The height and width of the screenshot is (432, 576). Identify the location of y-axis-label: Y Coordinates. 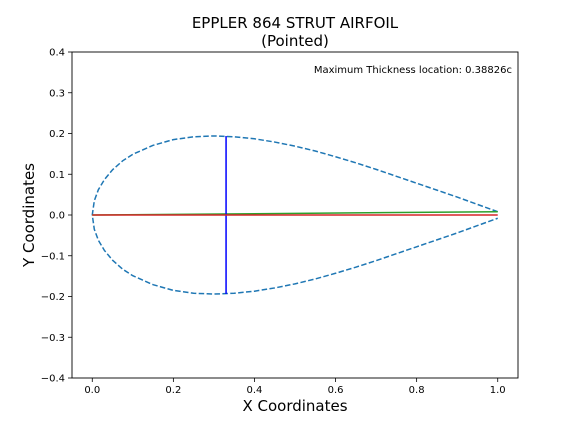
(29, 215).